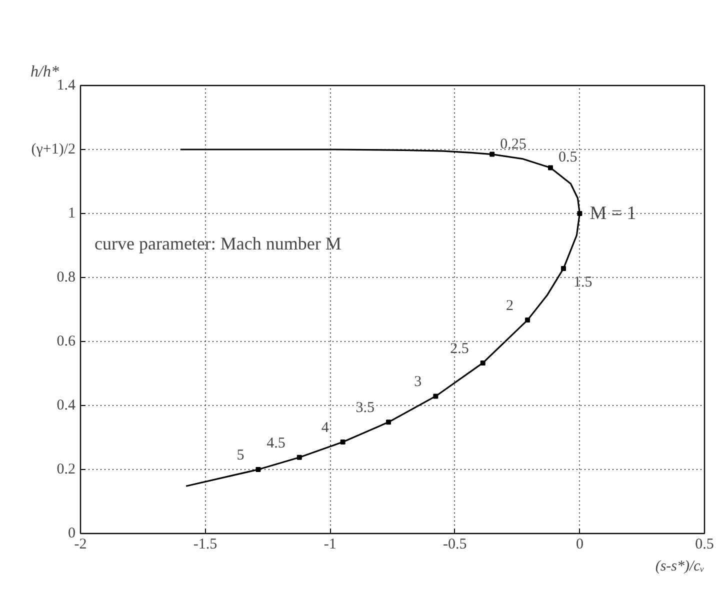  What do you see at coordinates (510, 306) in the screenshot?
I see `annotation: 2` at bounding box center [510, 306].